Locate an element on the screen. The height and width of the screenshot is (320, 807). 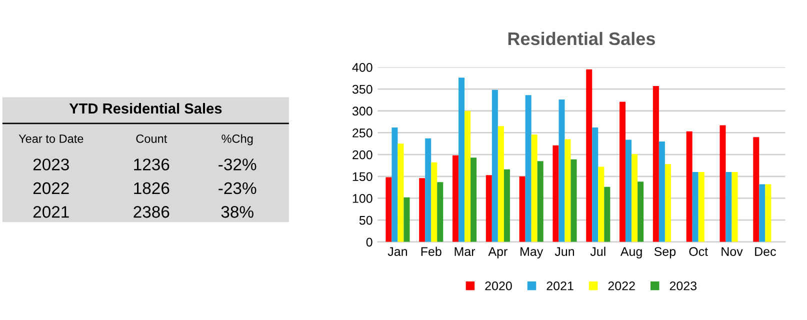
legend-label: 2020 is located at coordinates (498, 285).